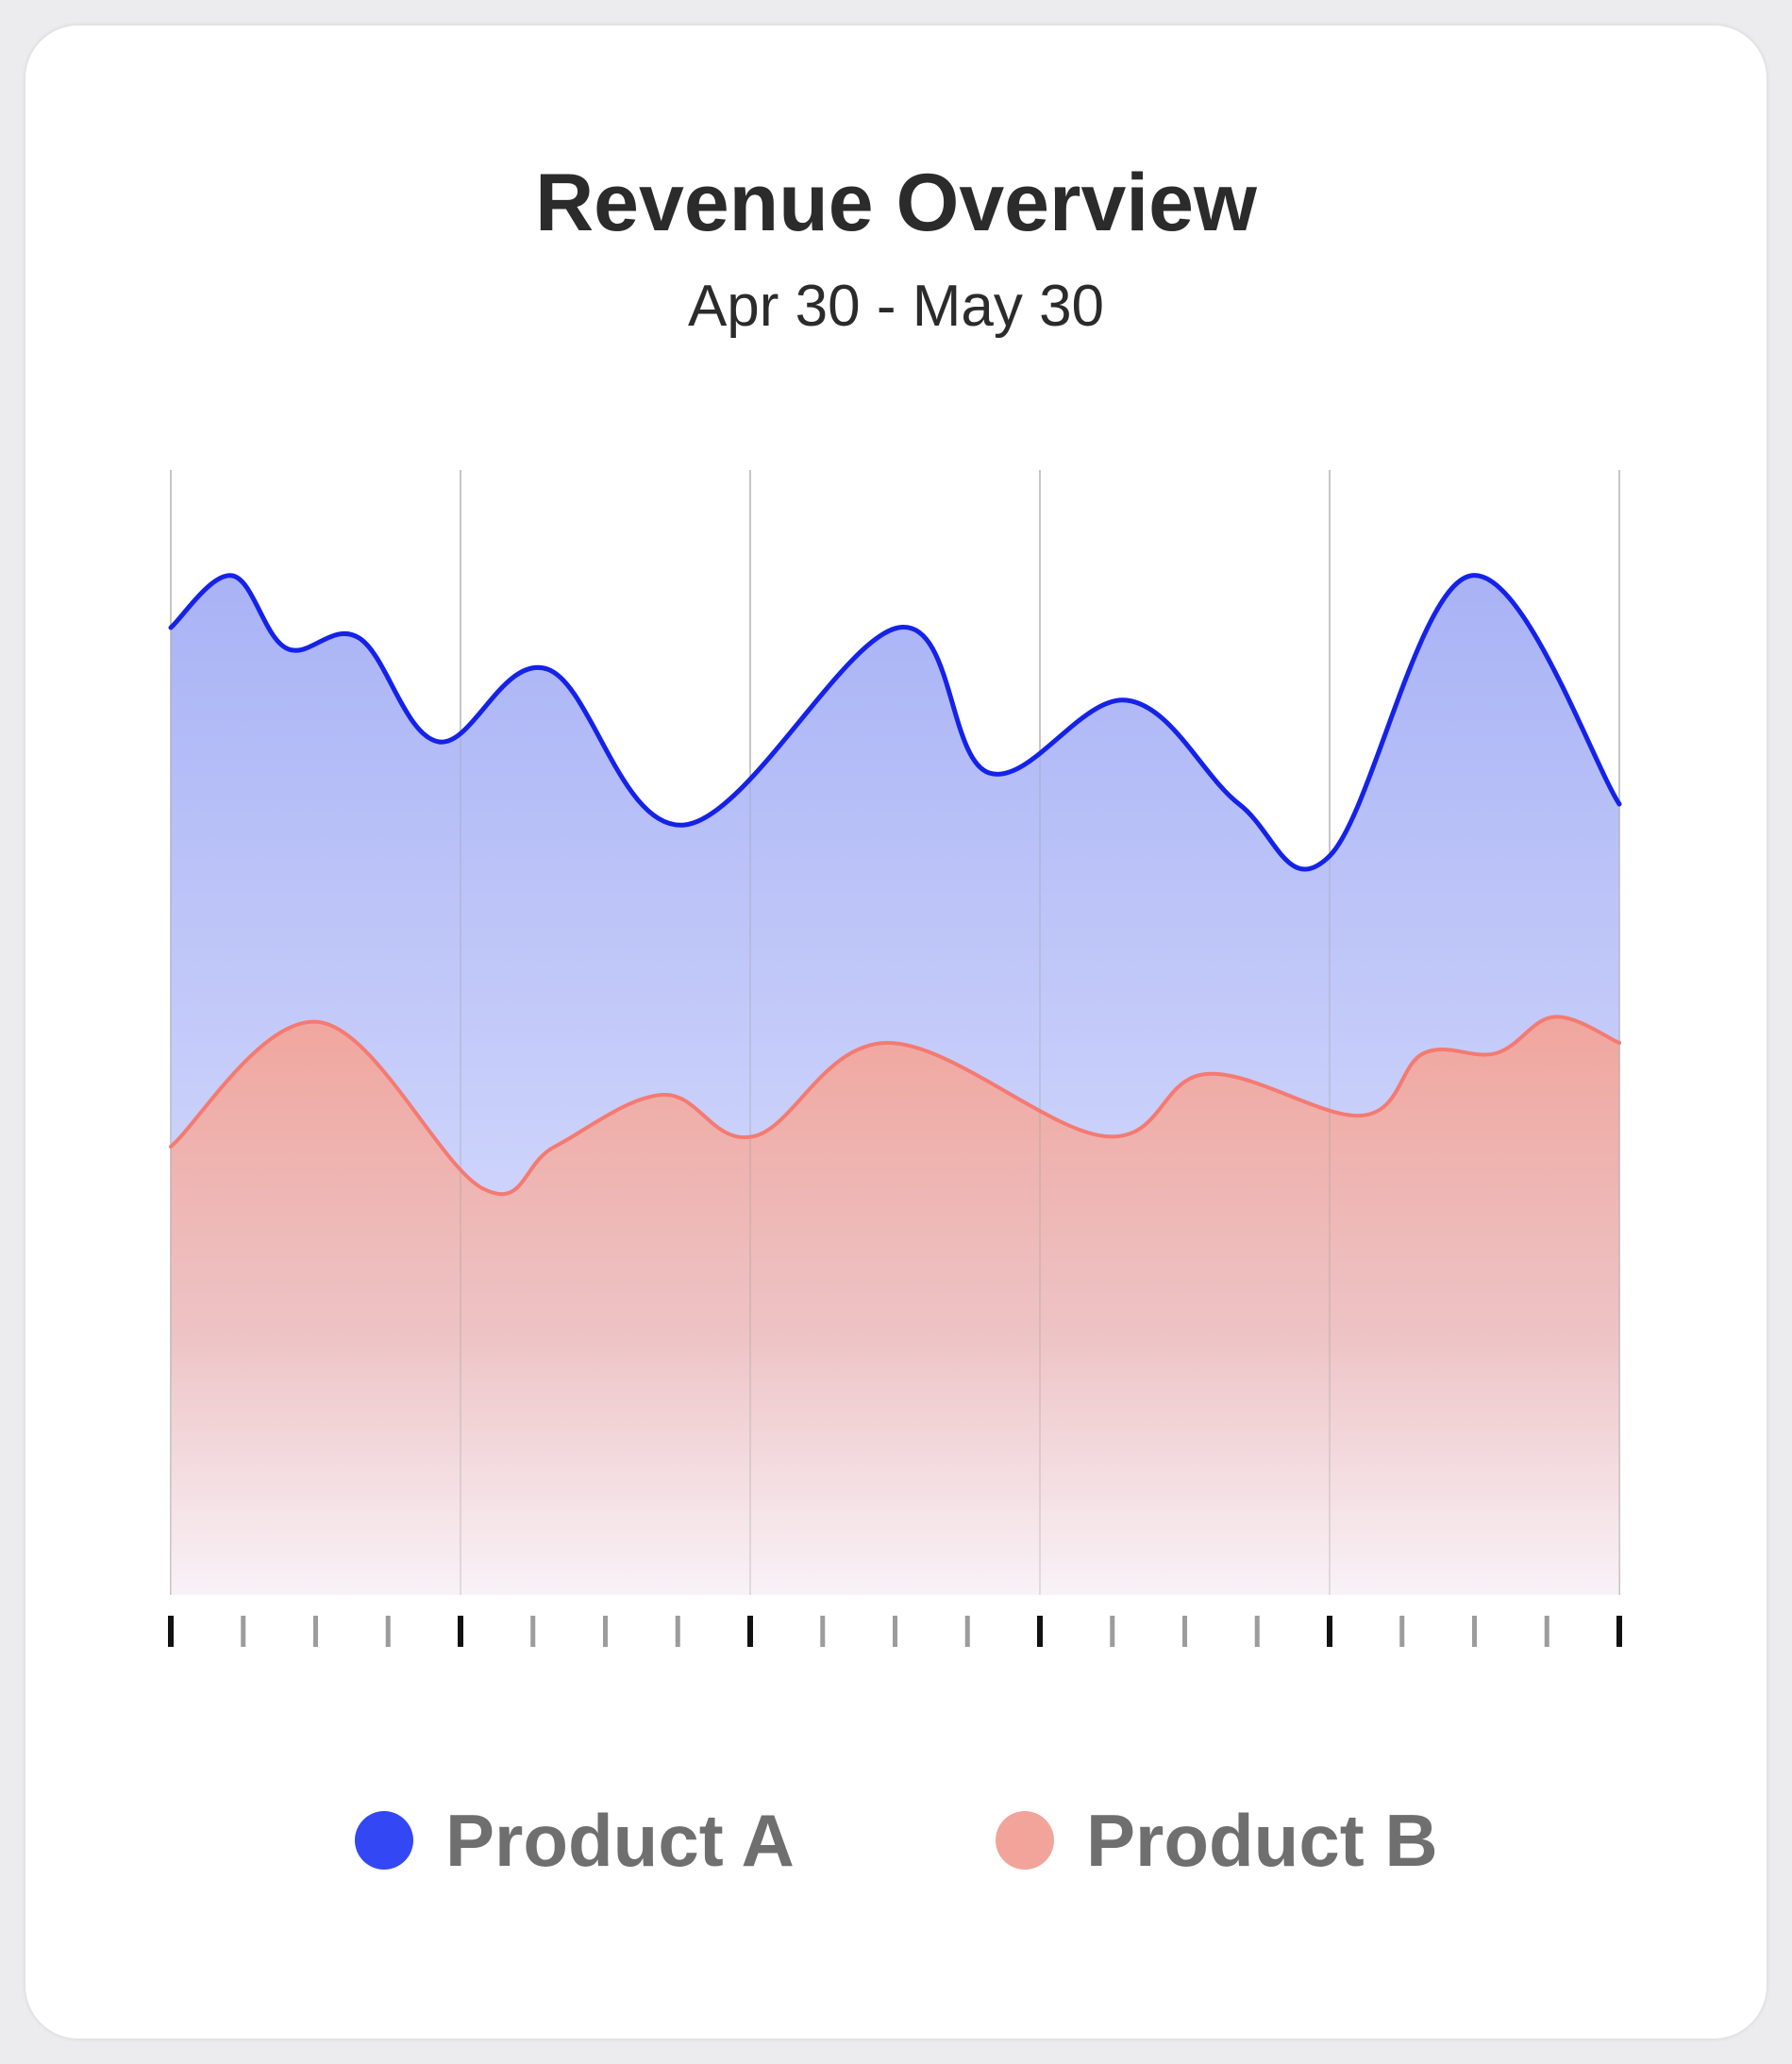  Describe the element at coordinates (895, 1631) in the screenshot. I see `x-axis-ticks` at that location.